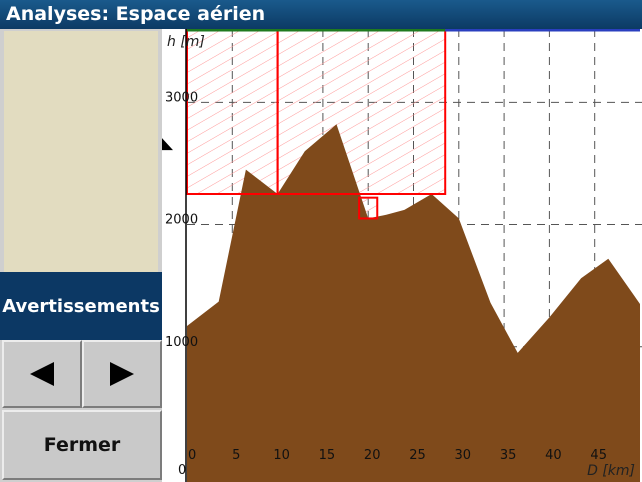 The height and width of the screenshot is (482, 642). What do you see at coordinates (553, 455) in the screenshot?
I see `x-tick-label: 40` at bounding box center [553, 455].